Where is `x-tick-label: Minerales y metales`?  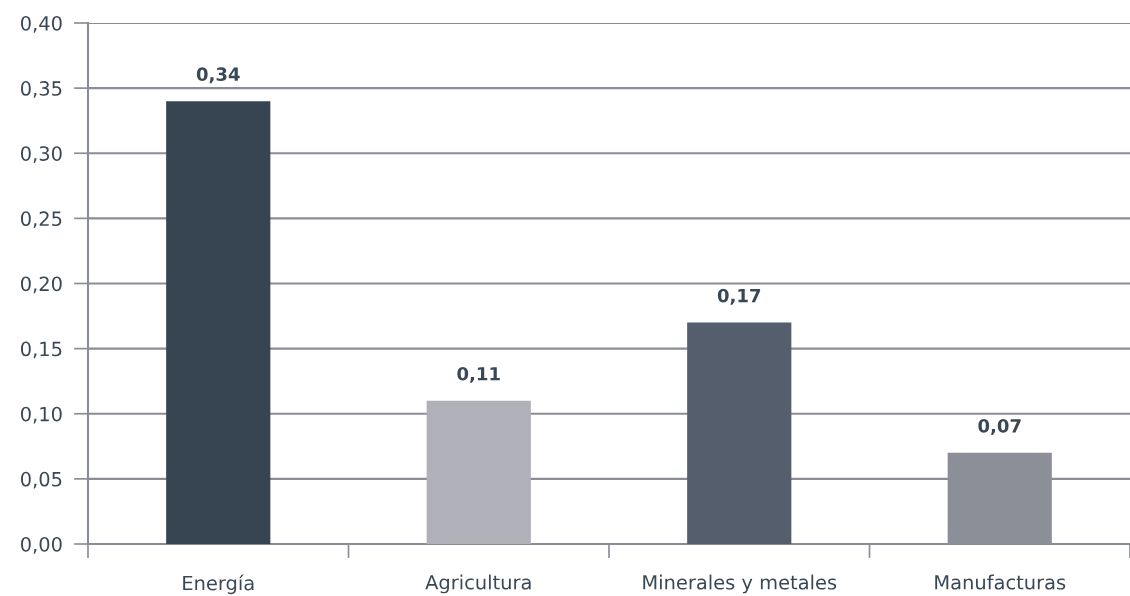
x-tick-label: Minerales y metales is located at coordinates (740, 584).